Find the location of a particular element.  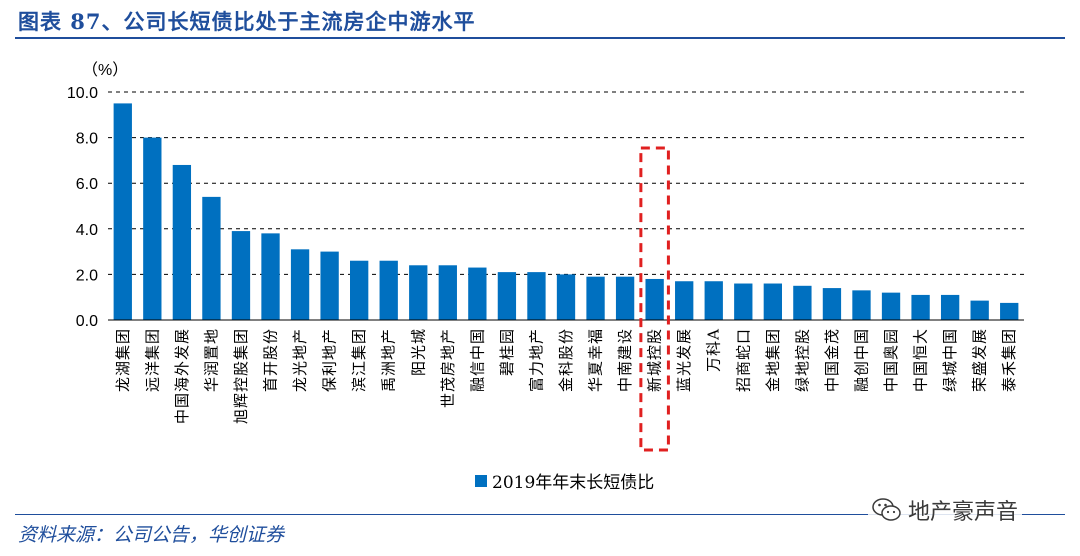

y-tick-label: 8.0 is located at coordinates (87, 139).